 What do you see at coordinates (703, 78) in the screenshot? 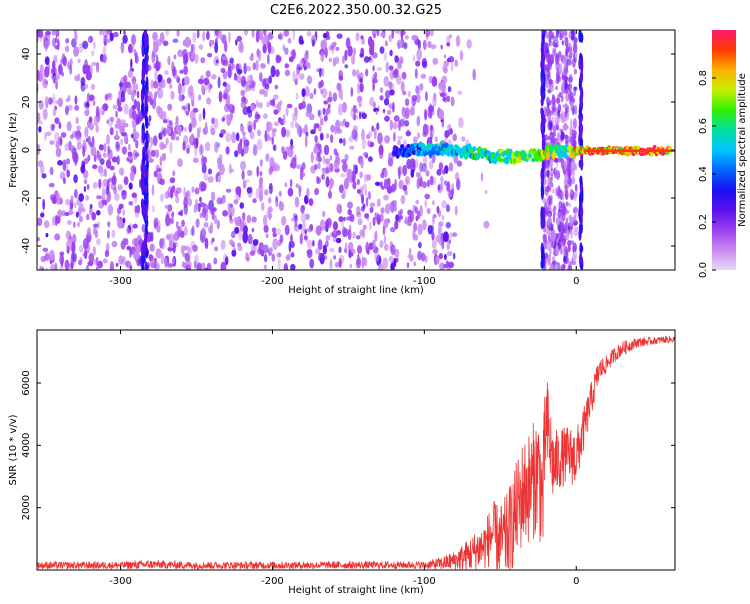
I see `colorbar-tick-label: 0.8` at bounding box center [703, 78].